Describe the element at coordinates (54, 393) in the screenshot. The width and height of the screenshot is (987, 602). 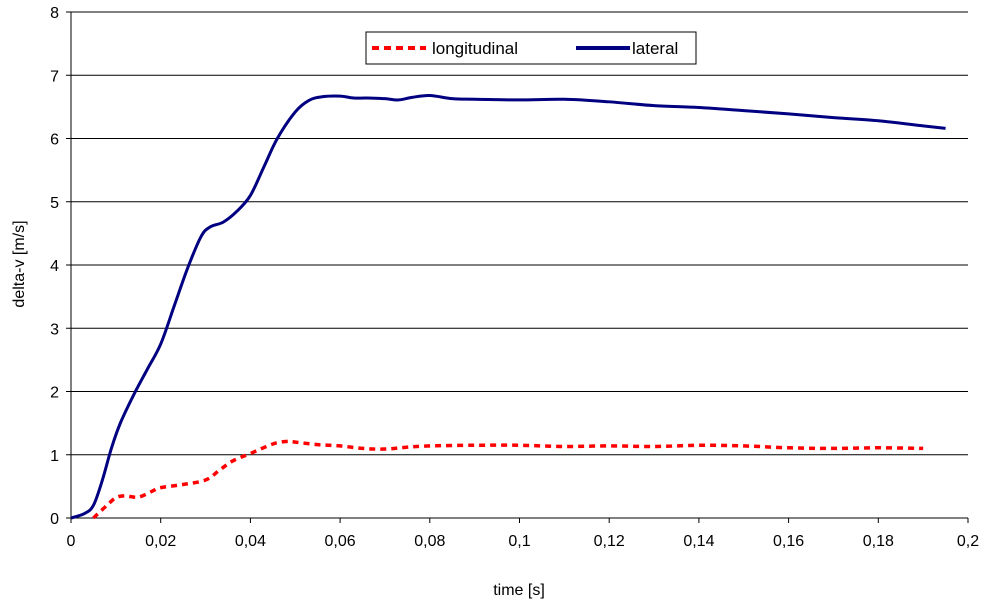
I see `y-tick-label: 2` at that location.